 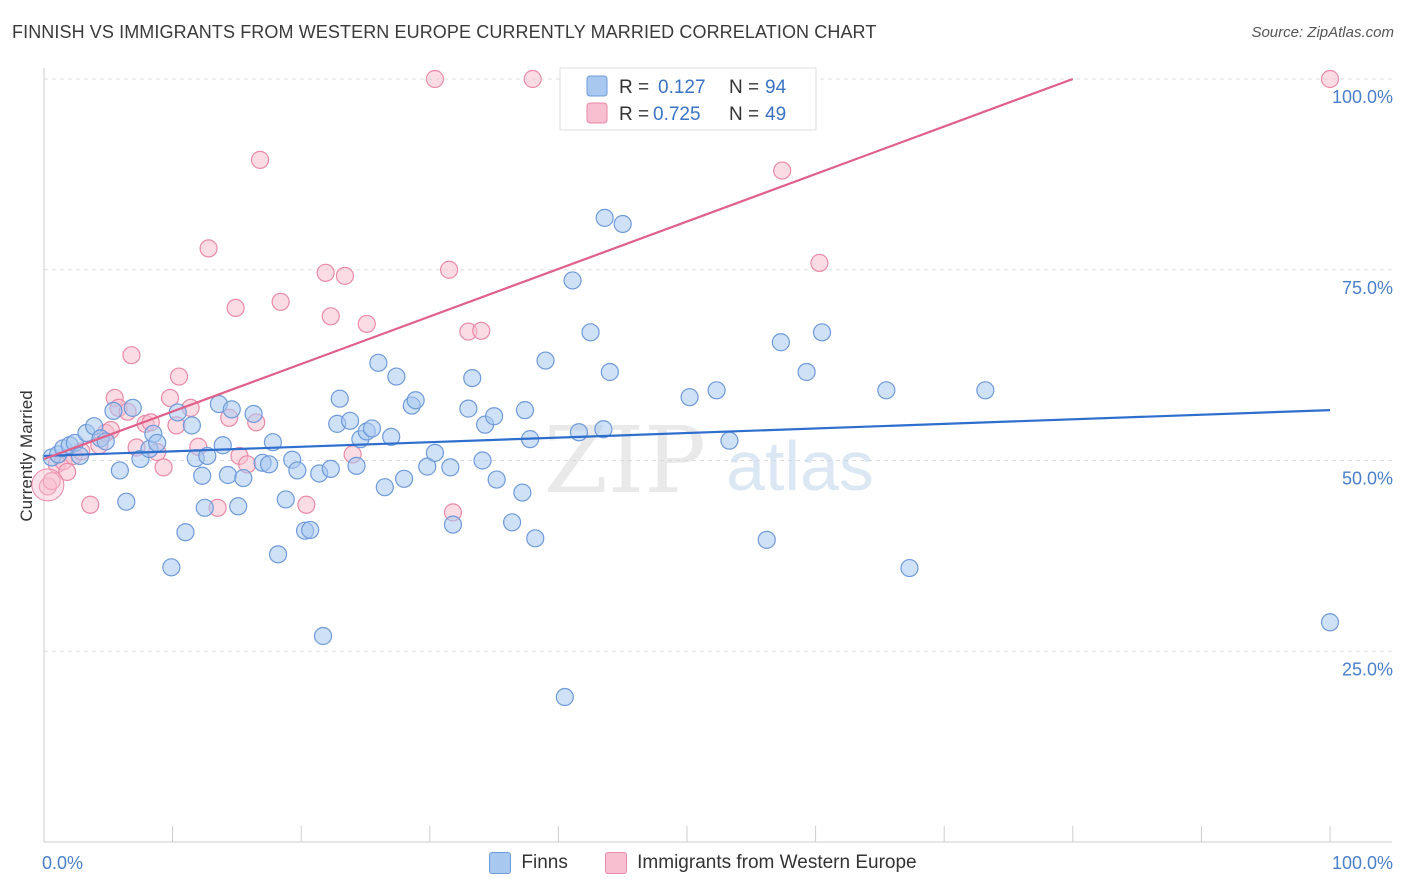 I want to click on legend-n-label-immigrants: N =, so click(x=744, y=114).